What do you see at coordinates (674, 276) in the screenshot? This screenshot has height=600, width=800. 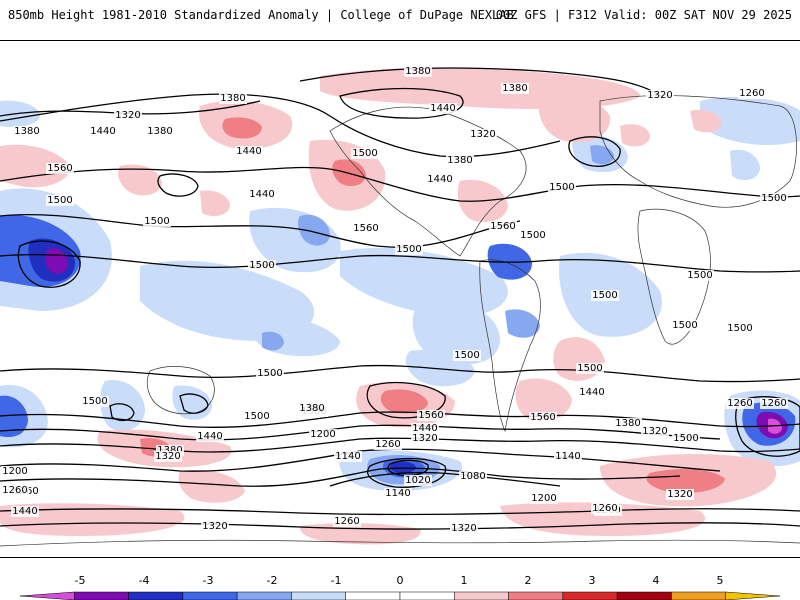 I see `coastline-africa` at bounding box center [674, 276].